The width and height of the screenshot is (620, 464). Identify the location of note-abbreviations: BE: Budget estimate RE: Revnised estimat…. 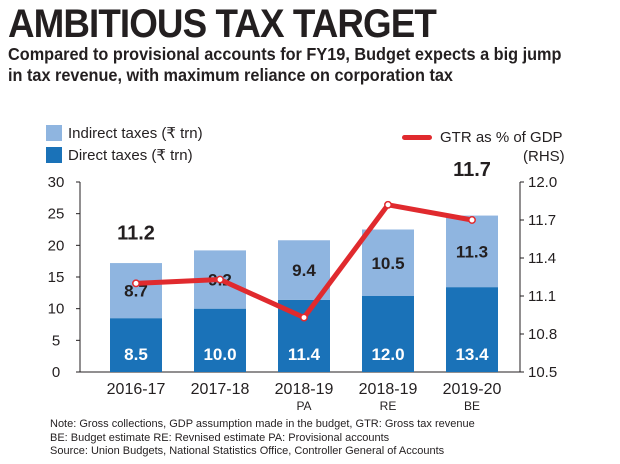
(220, 437).